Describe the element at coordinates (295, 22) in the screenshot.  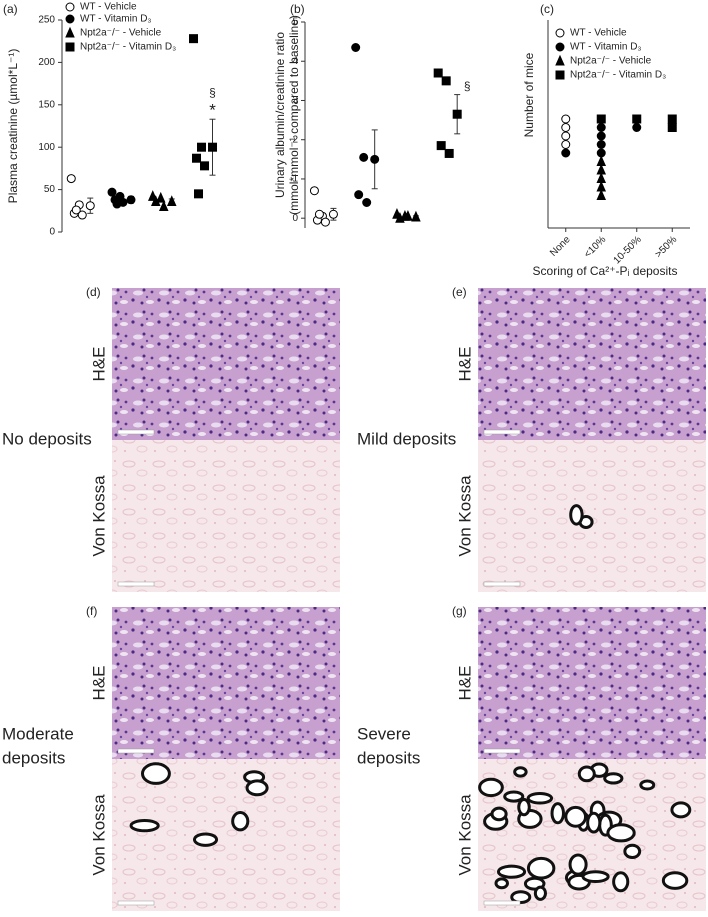
I see `y-tick-label: 5` at that location.